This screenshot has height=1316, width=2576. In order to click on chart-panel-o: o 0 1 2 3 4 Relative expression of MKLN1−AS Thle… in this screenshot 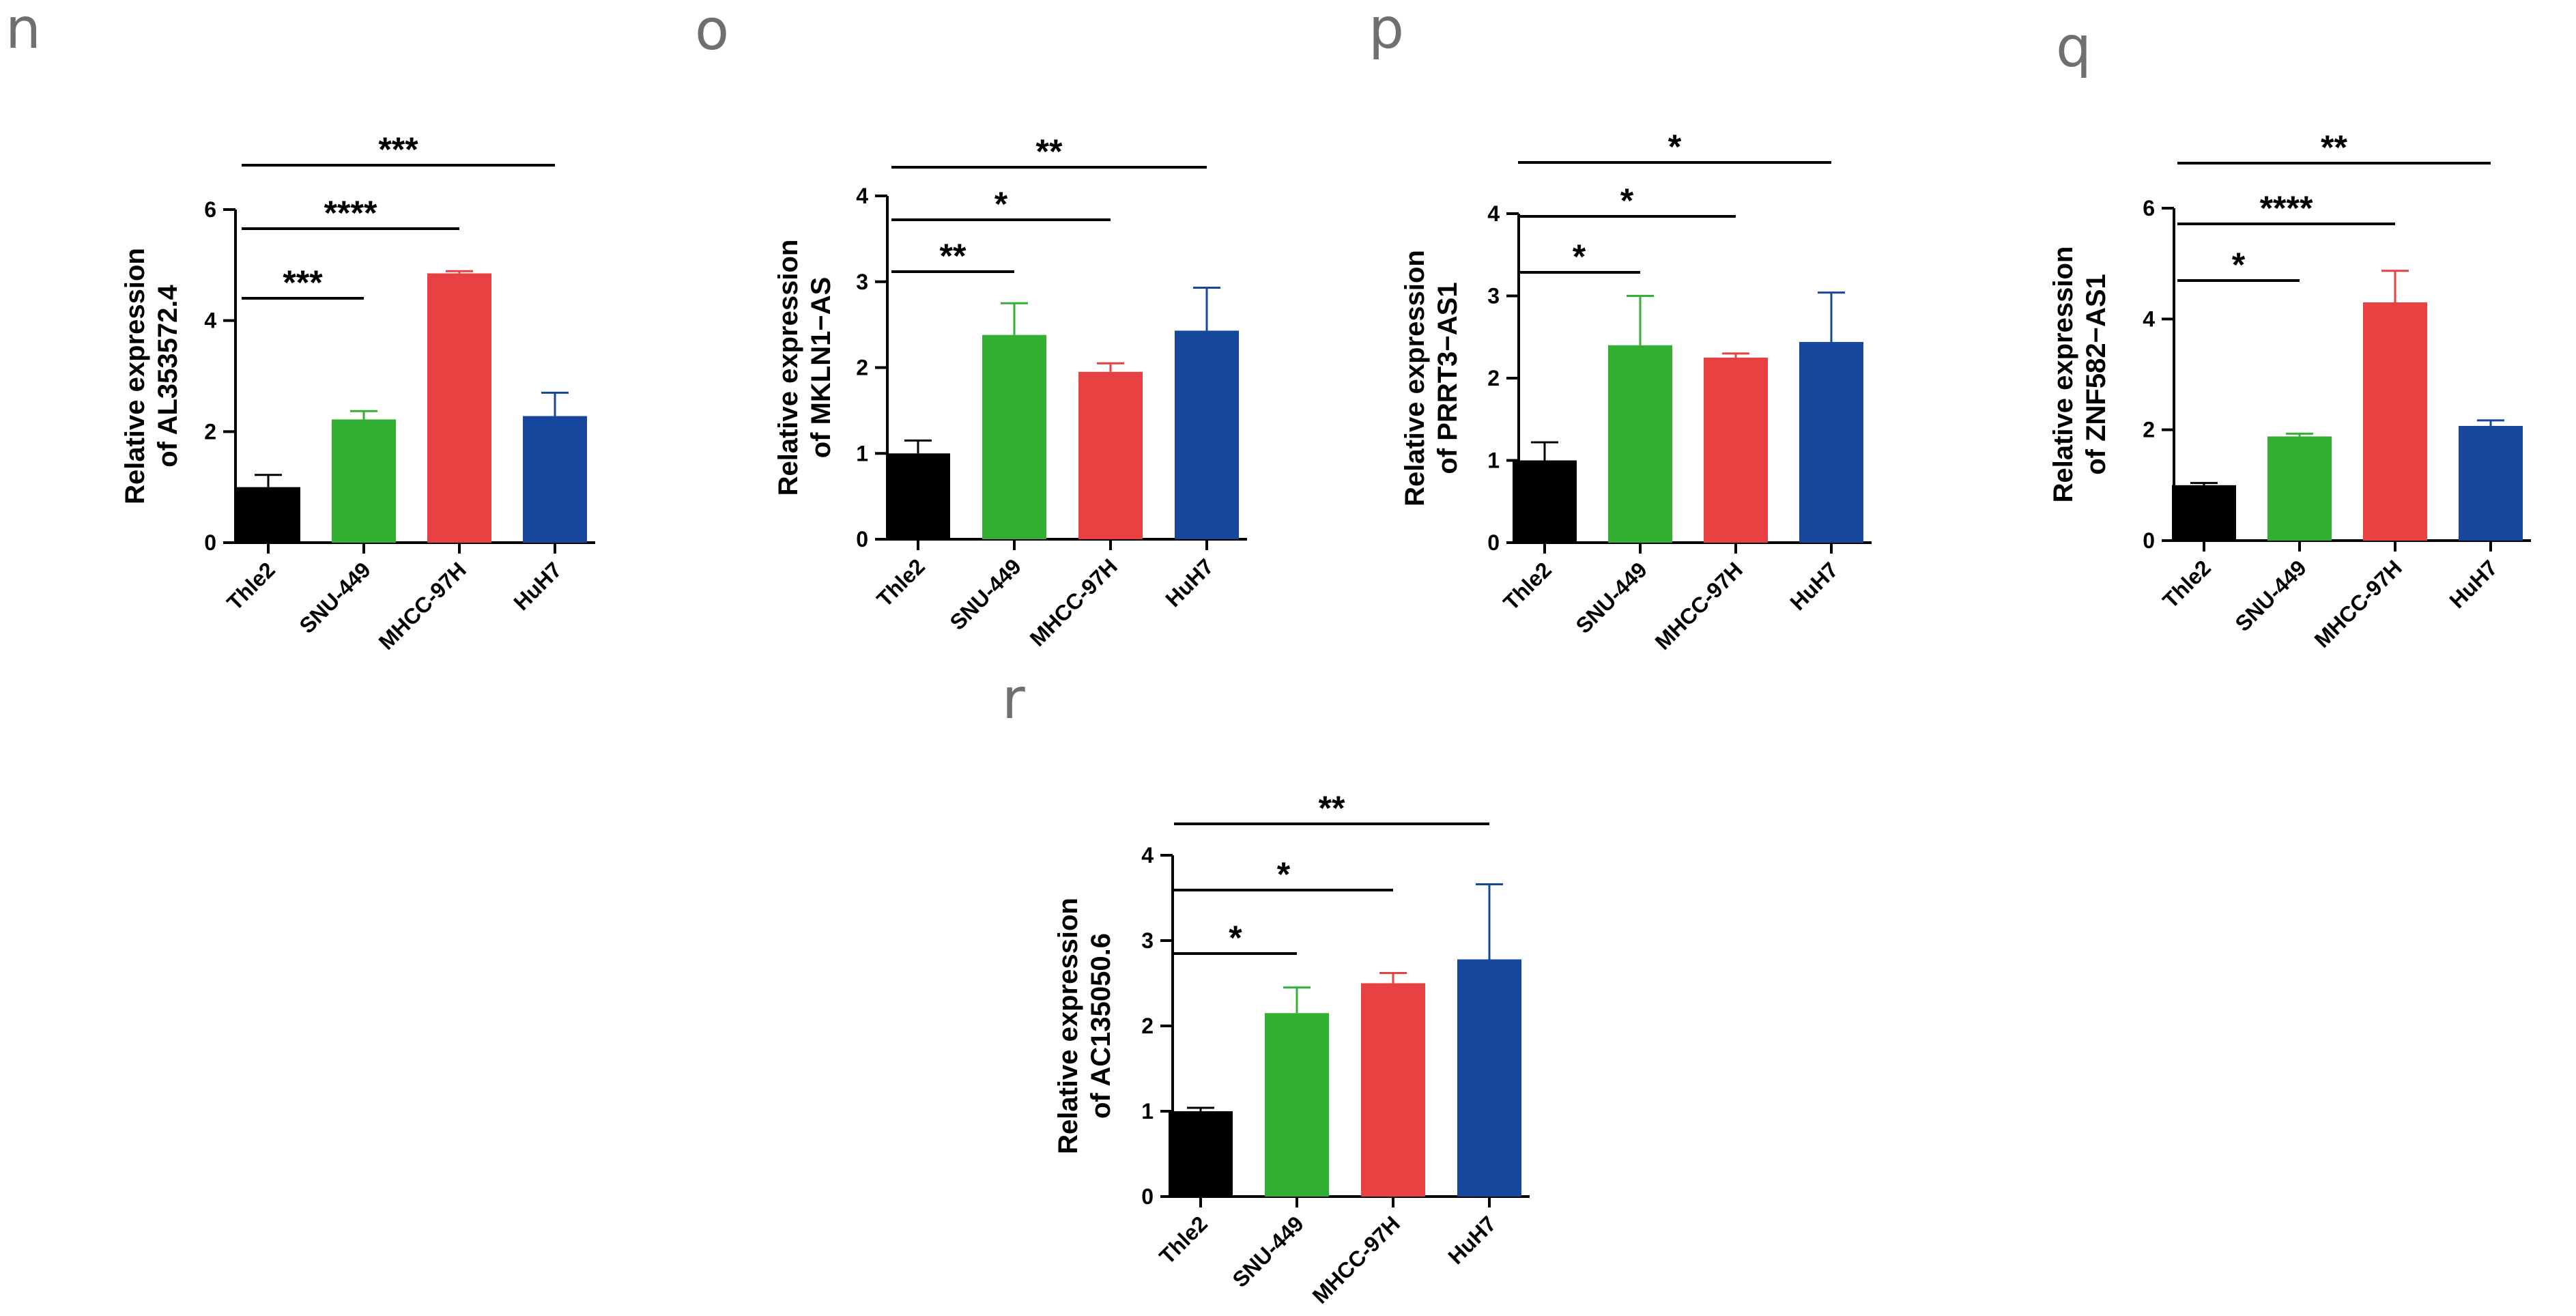, I will do `click(971, 325)`.